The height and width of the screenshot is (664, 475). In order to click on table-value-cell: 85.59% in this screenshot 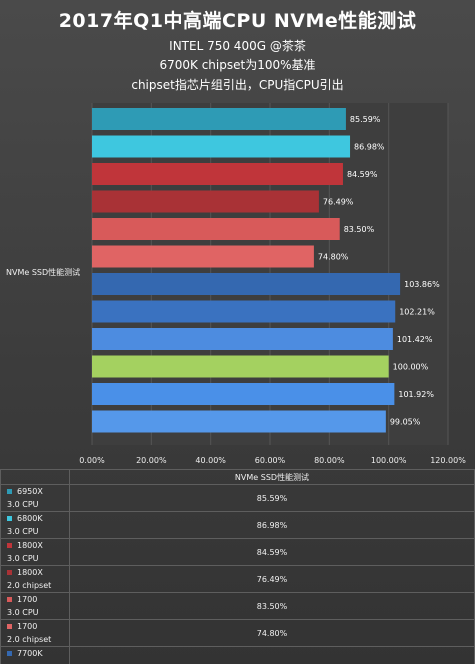, I will do `click(272, 498)`.